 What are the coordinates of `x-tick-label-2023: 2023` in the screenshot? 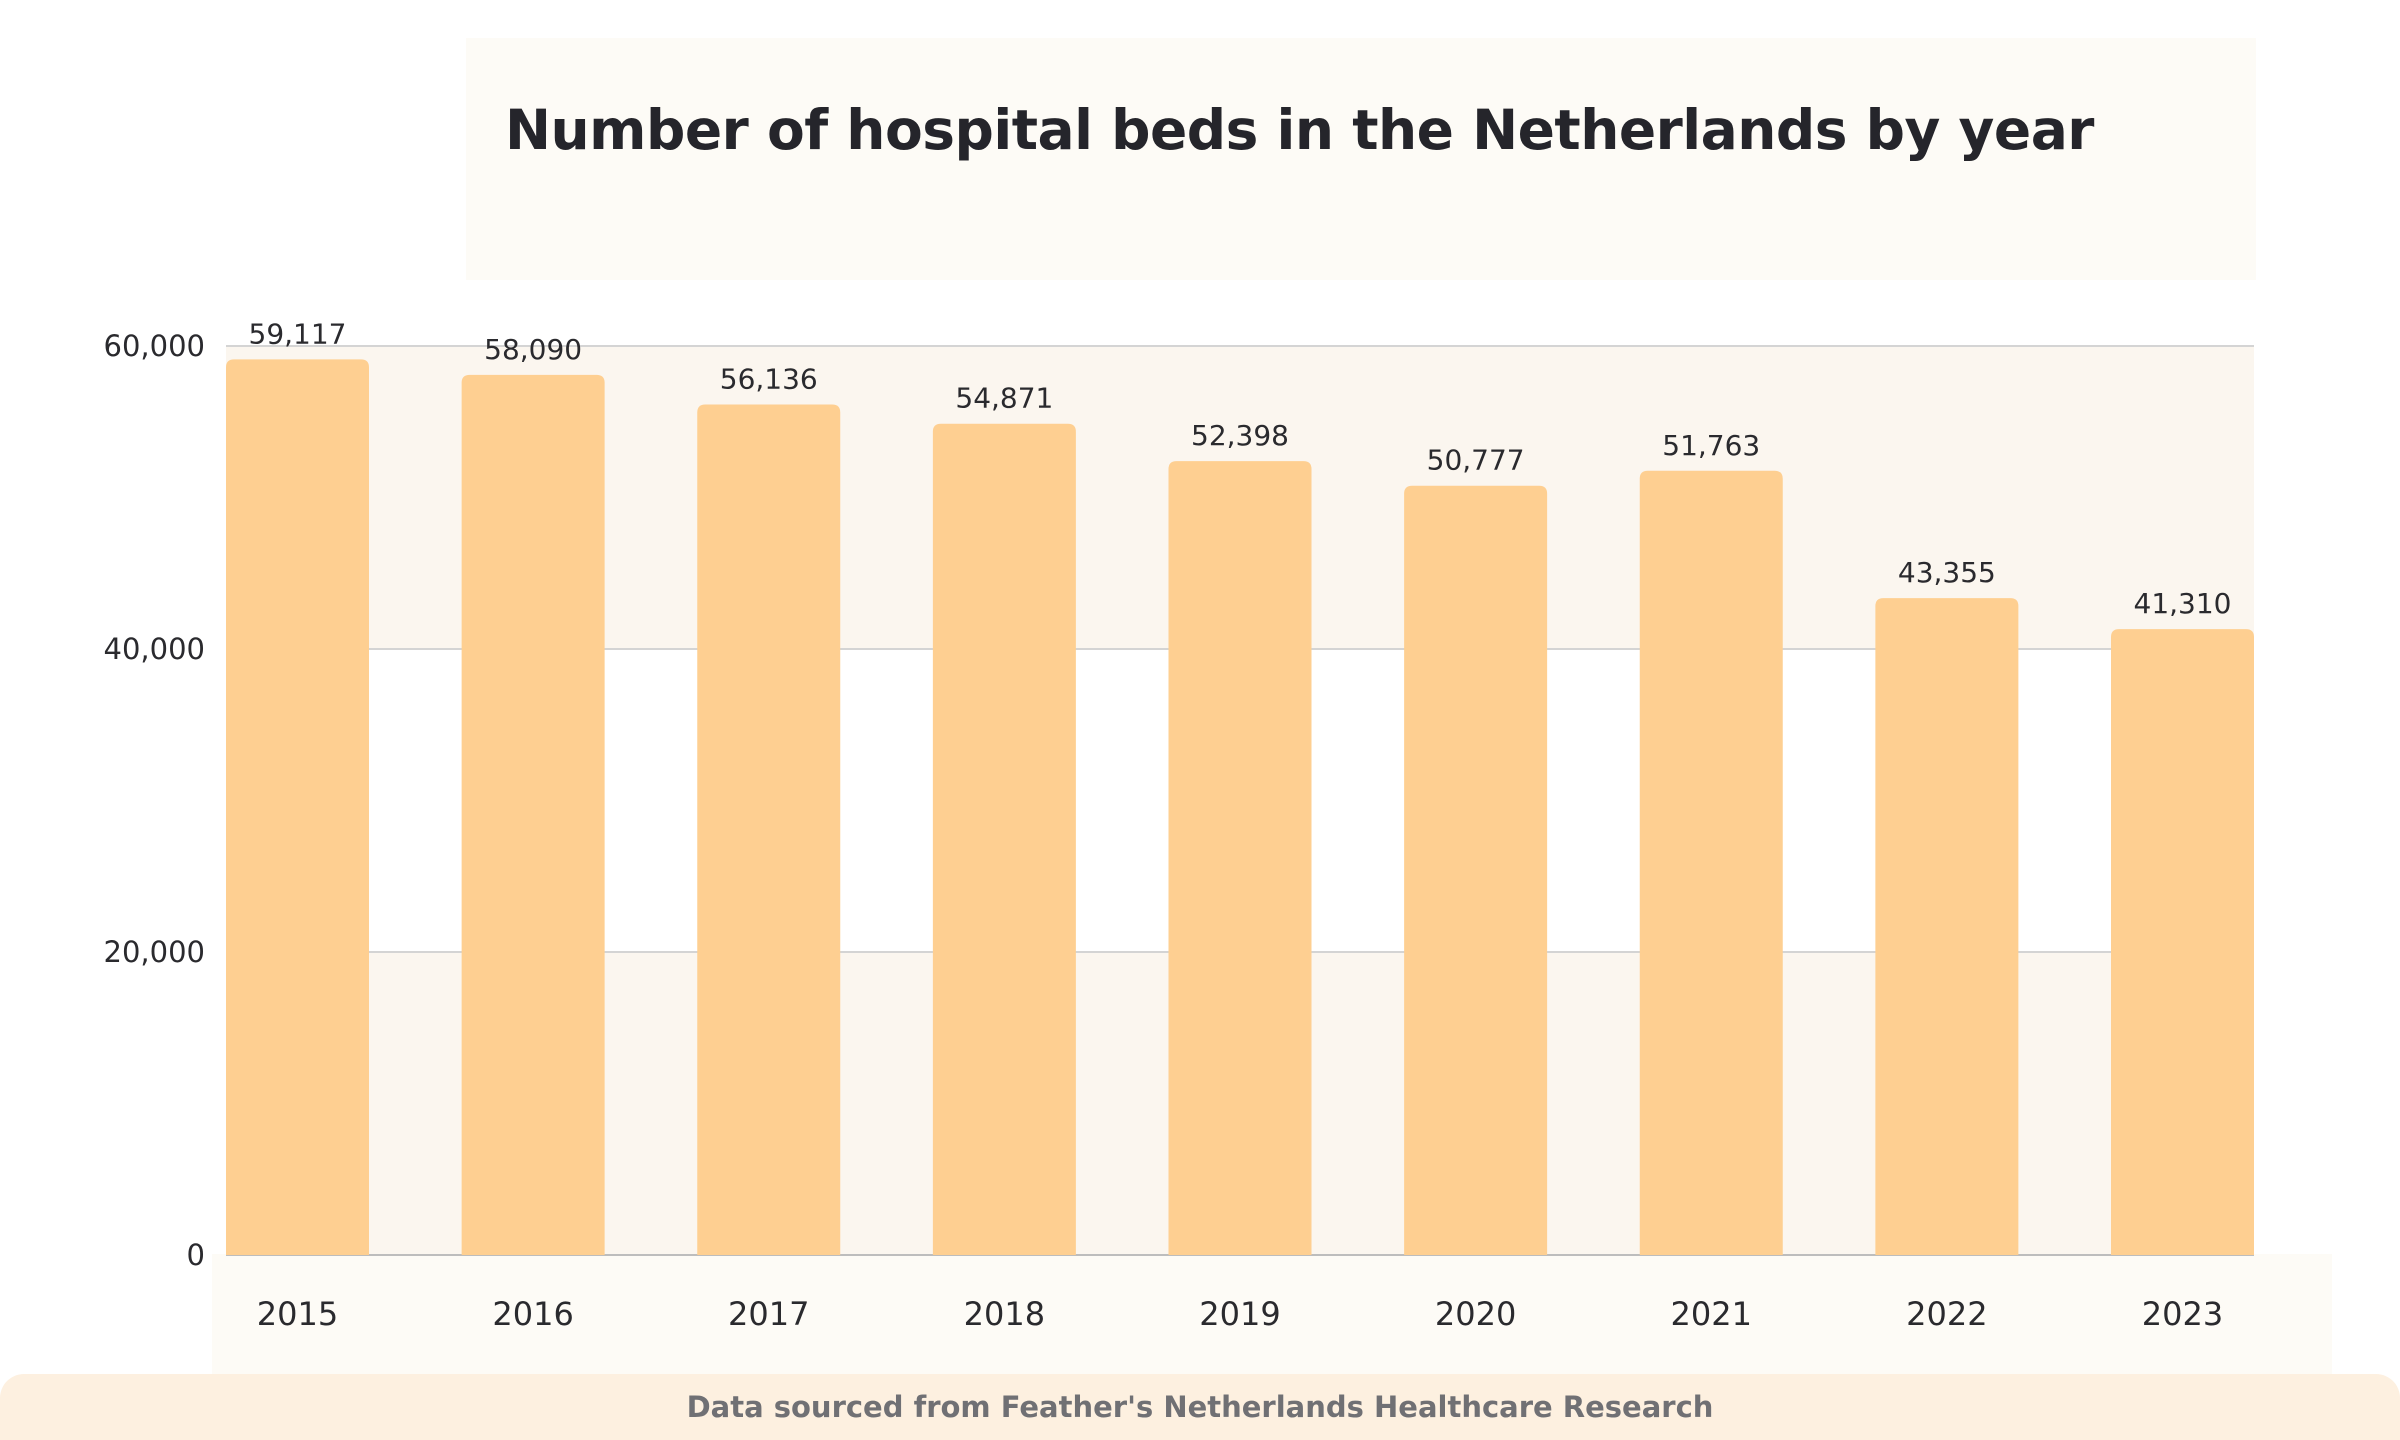 It's located at (2182, 1314).